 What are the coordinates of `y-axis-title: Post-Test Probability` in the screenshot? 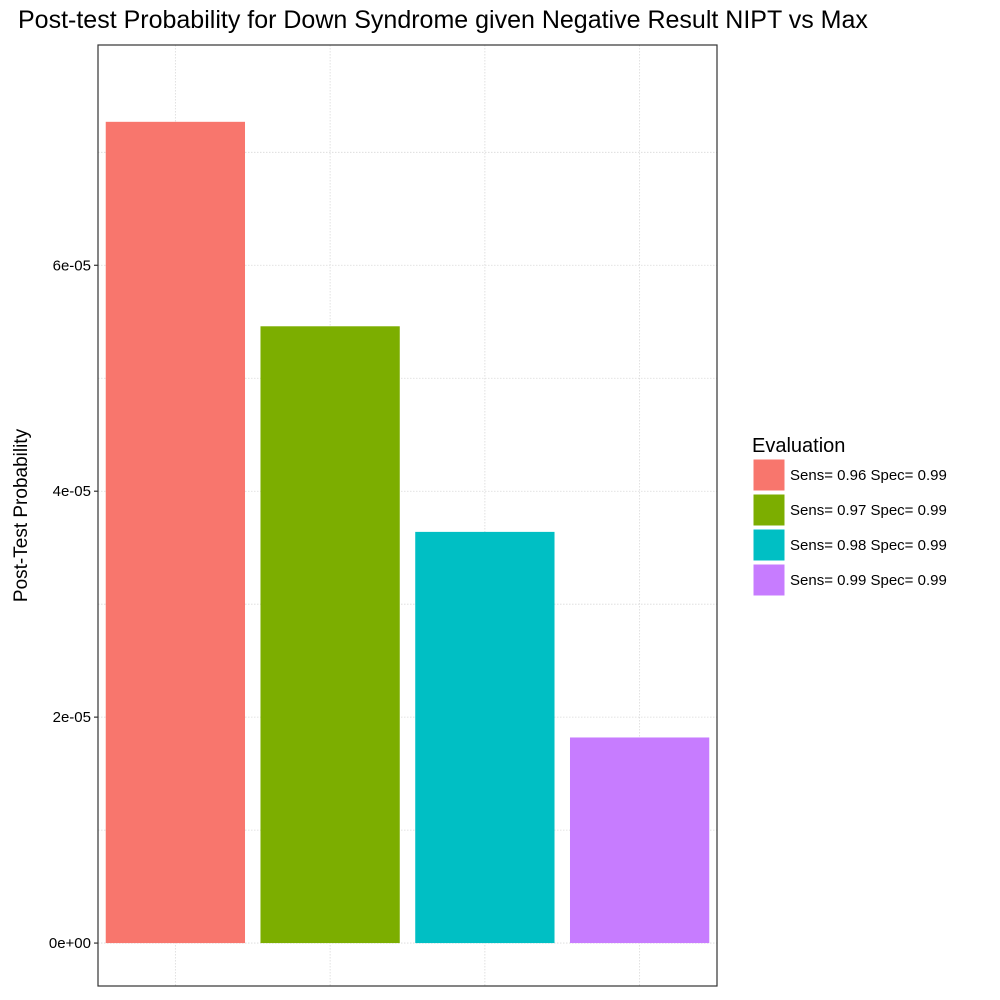 It's located at (21, 515).